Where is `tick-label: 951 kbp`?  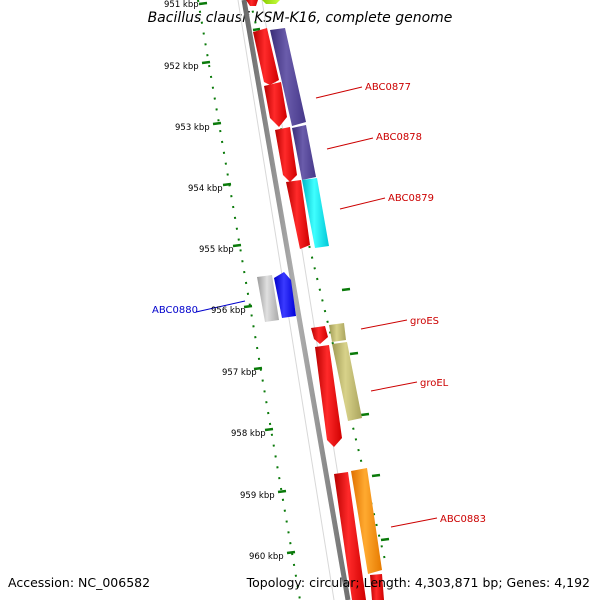 tick-label: 951 kbp is located at coordinates (181, 5).